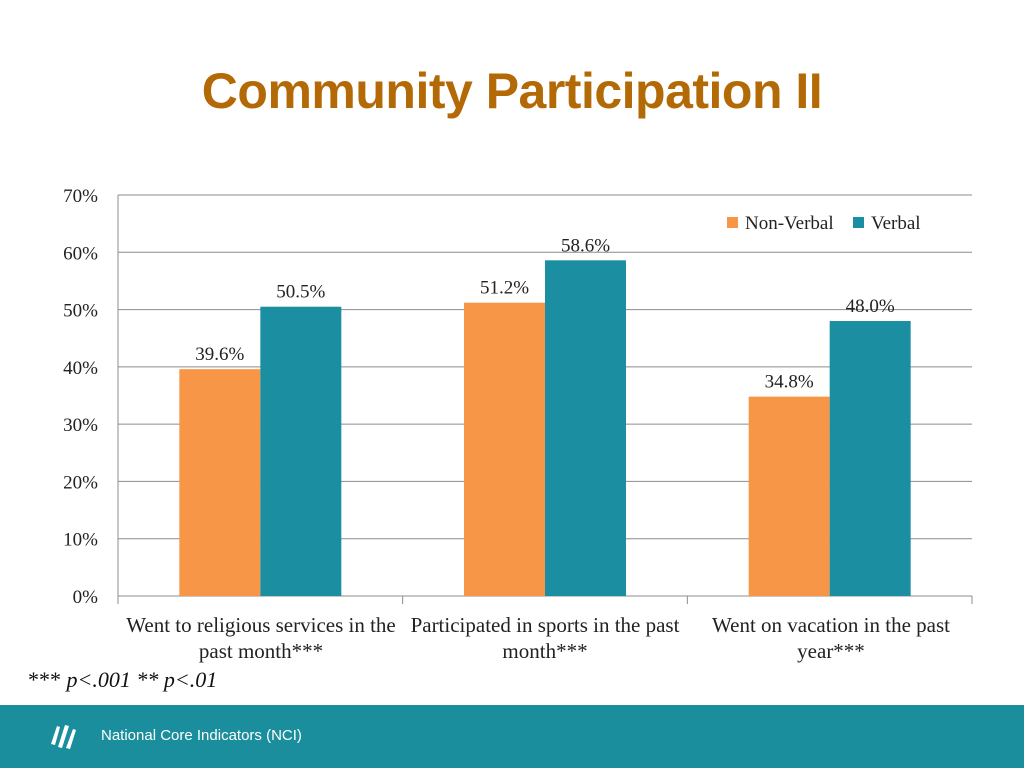 Image resolution: width=1024 pixels, height=768 pixels. What do you see at coordinates (44, 679) in the screenshot?
I see `footnote-stars: ***` at bounding box center [44, 679].